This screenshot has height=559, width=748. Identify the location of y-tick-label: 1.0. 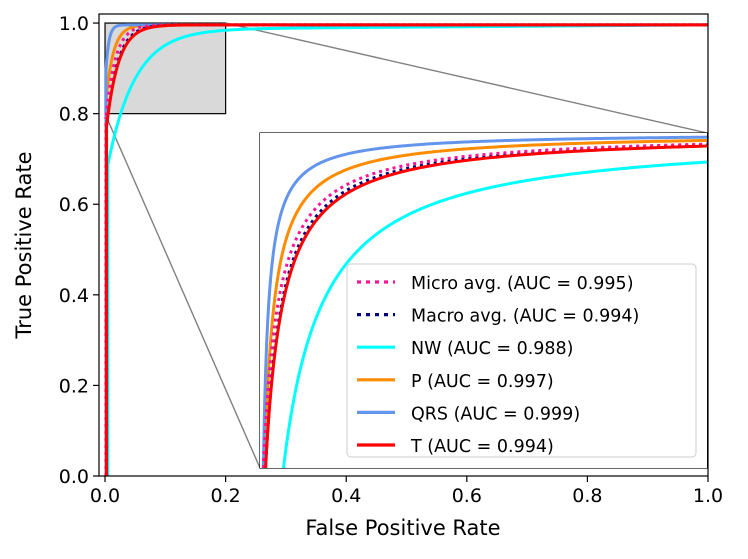
(74, 24).